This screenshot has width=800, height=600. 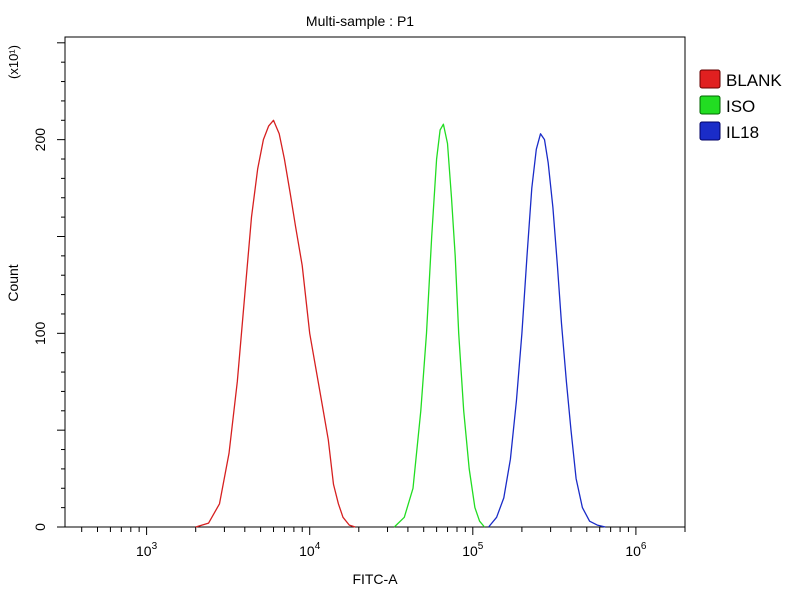 What do you see at coordinates (710, 131) in the screenshot?
I see `legend-swatch-il18` at bounding box center [710, 131].